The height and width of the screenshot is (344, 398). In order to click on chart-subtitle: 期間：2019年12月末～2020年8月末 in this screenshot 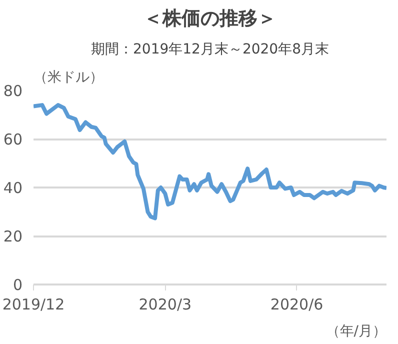, I will do `click(210, 50)`.